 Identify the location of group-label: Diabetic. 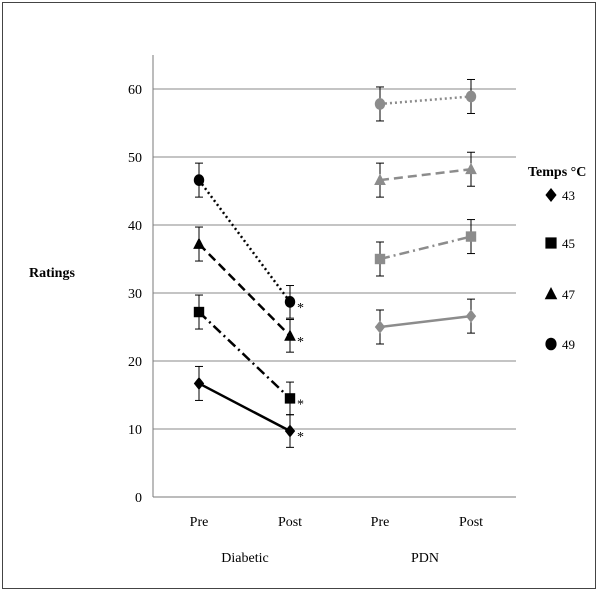
(244, 558).